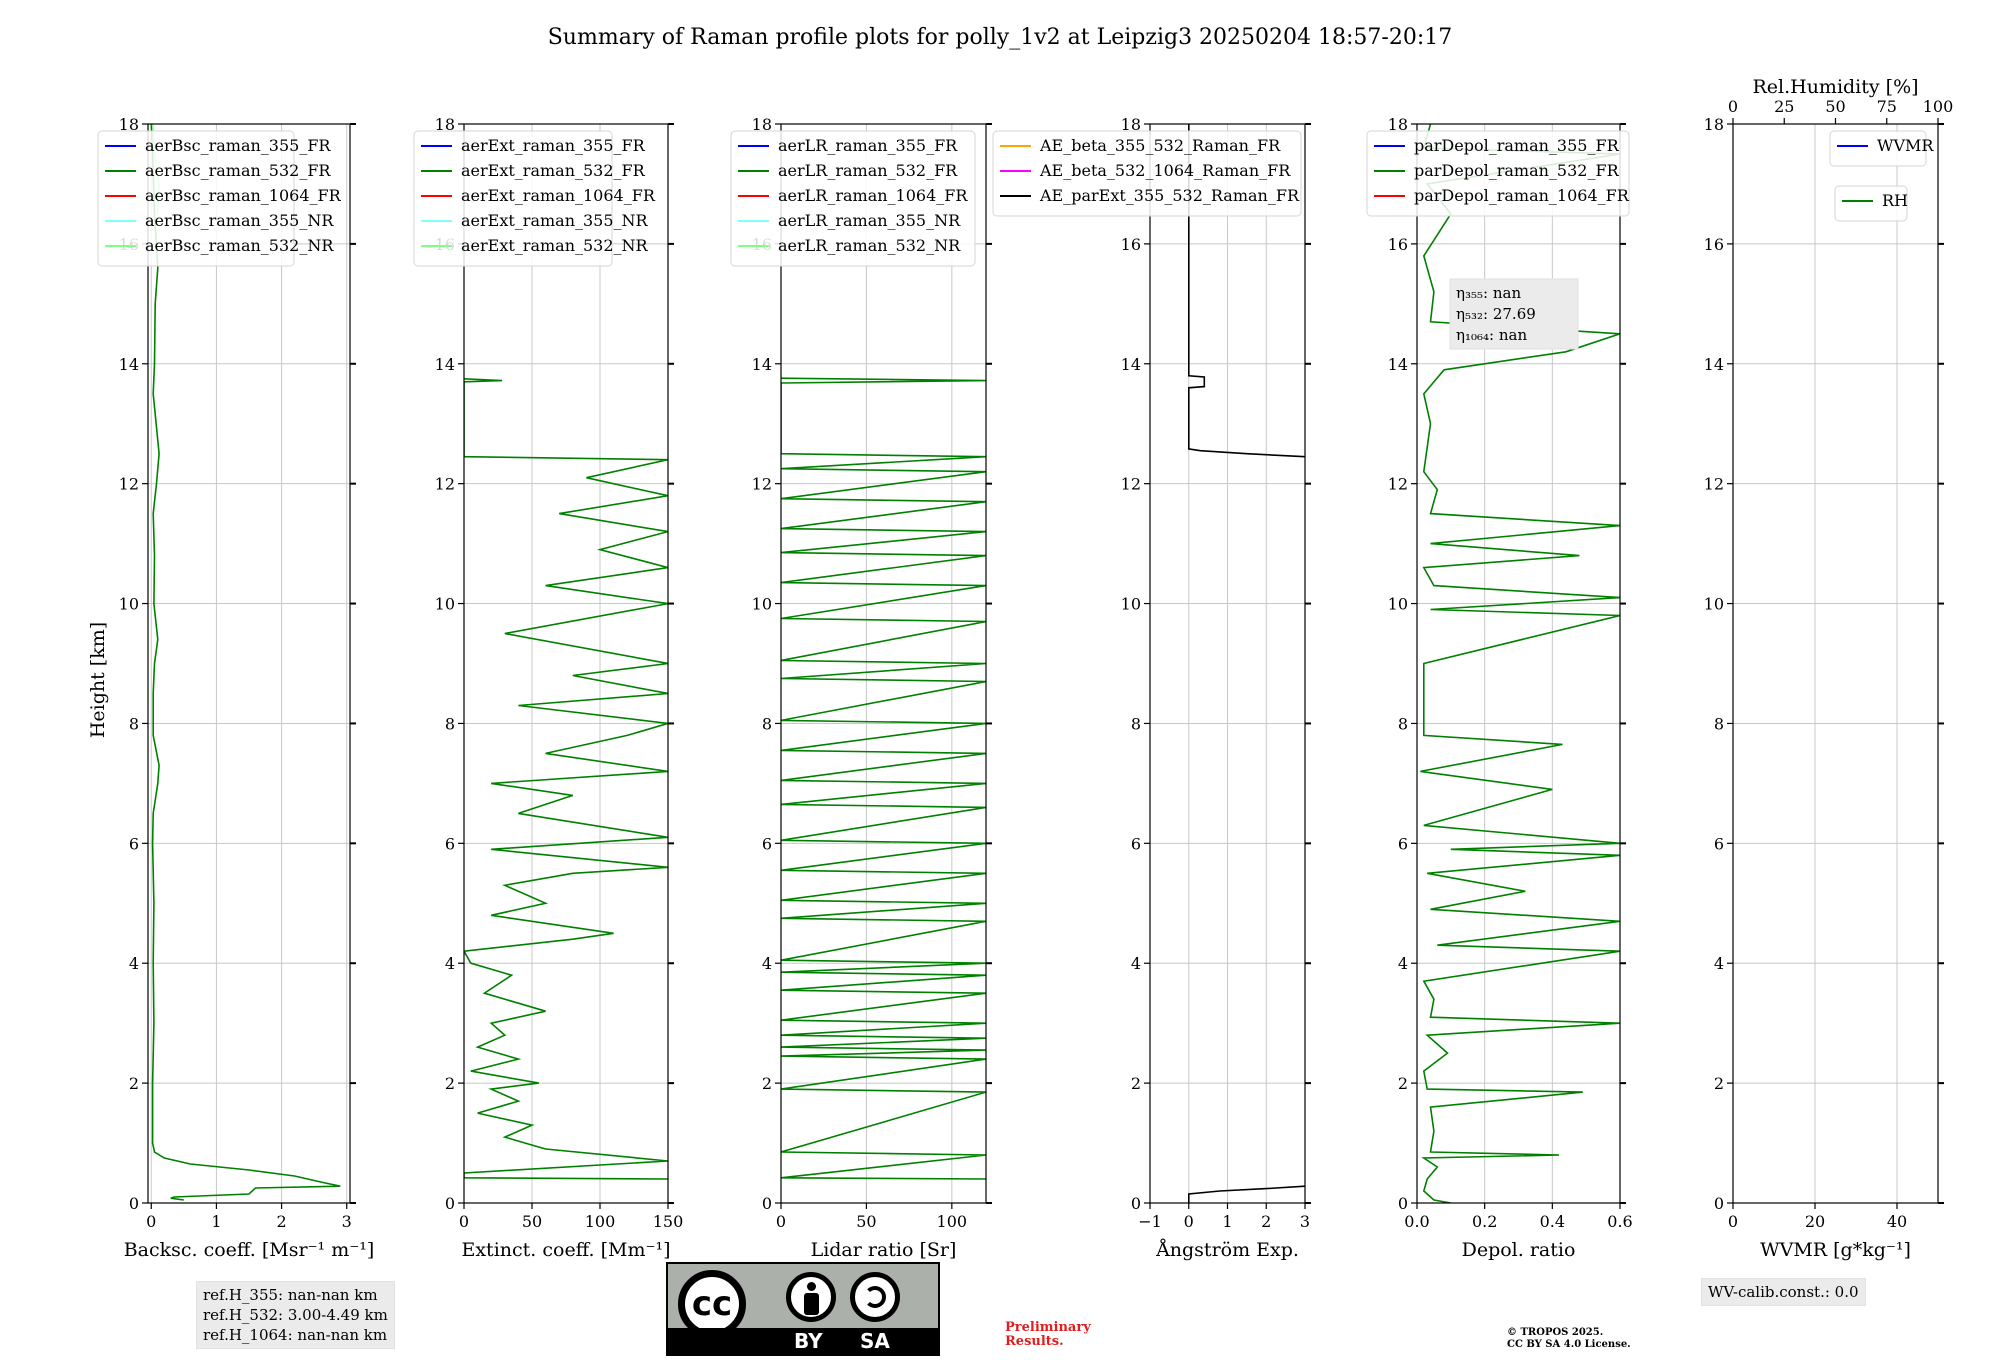  I want to click on legend-entry: aerExt_raman_355_FR, so click(553, 145).